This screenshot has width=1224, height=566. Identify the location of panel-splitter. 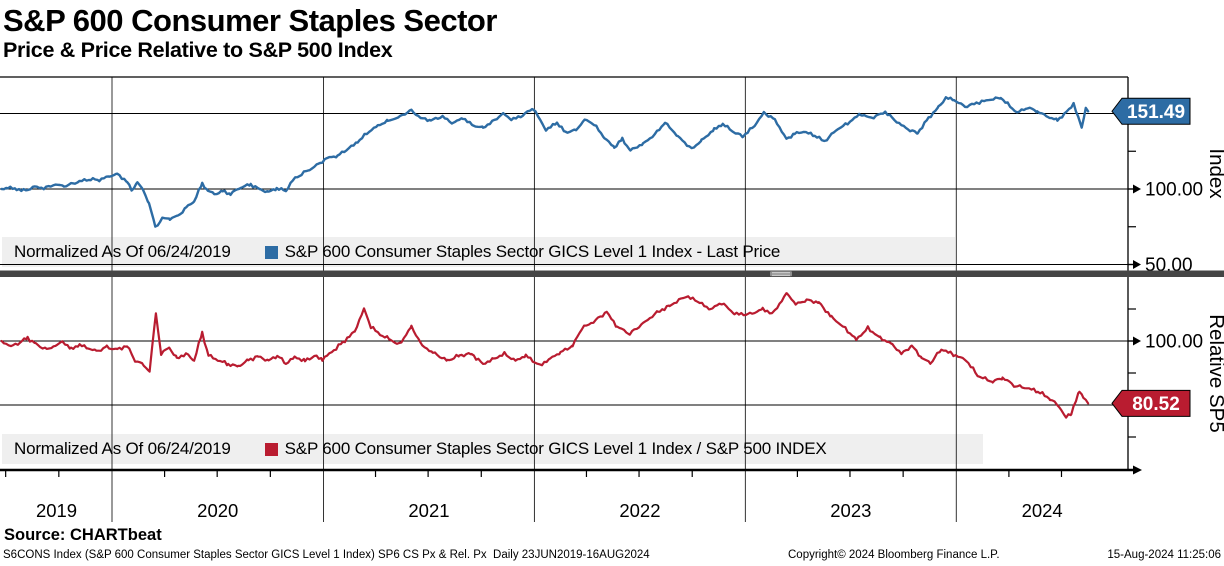
(612, 274).